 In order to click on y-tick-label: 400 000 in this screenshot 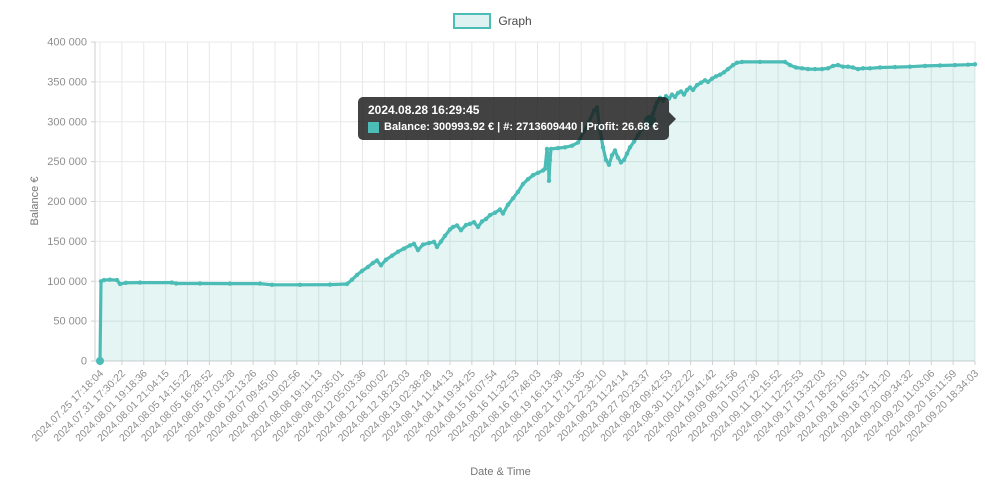, I will do `click(67, 43)`.